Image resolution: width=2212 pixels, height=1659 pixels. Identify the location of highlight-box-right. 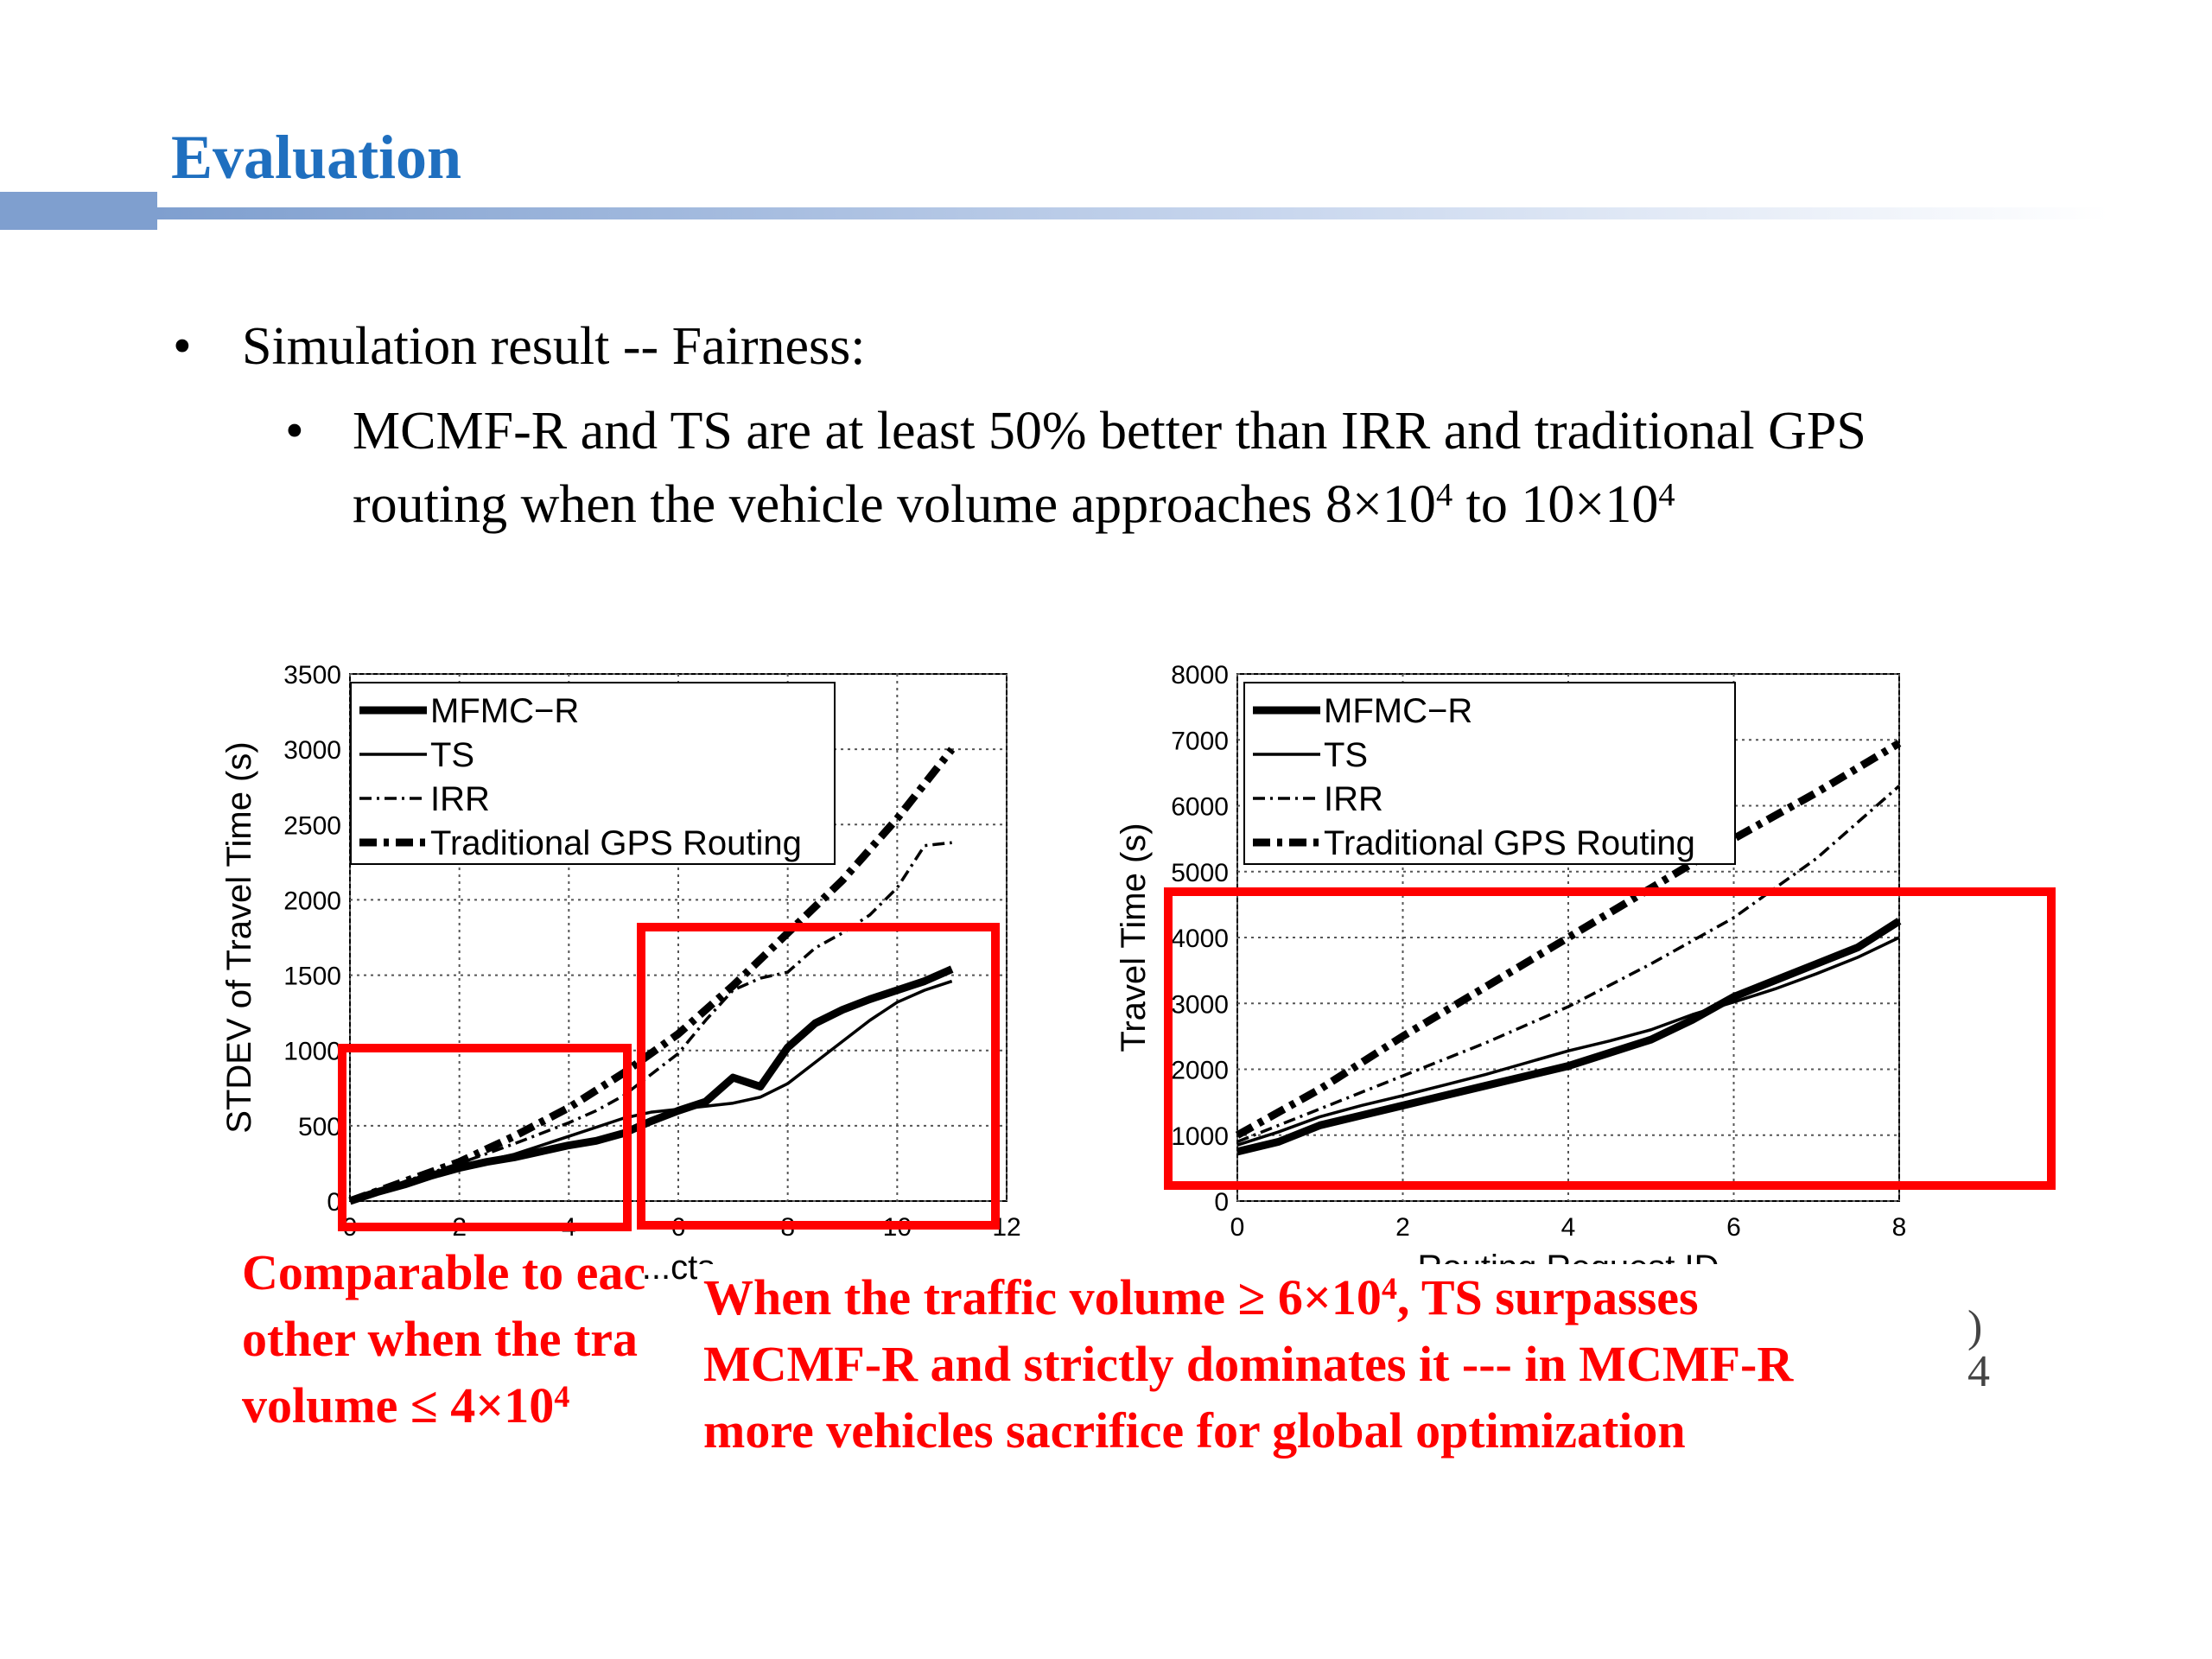
(1610, 1038).